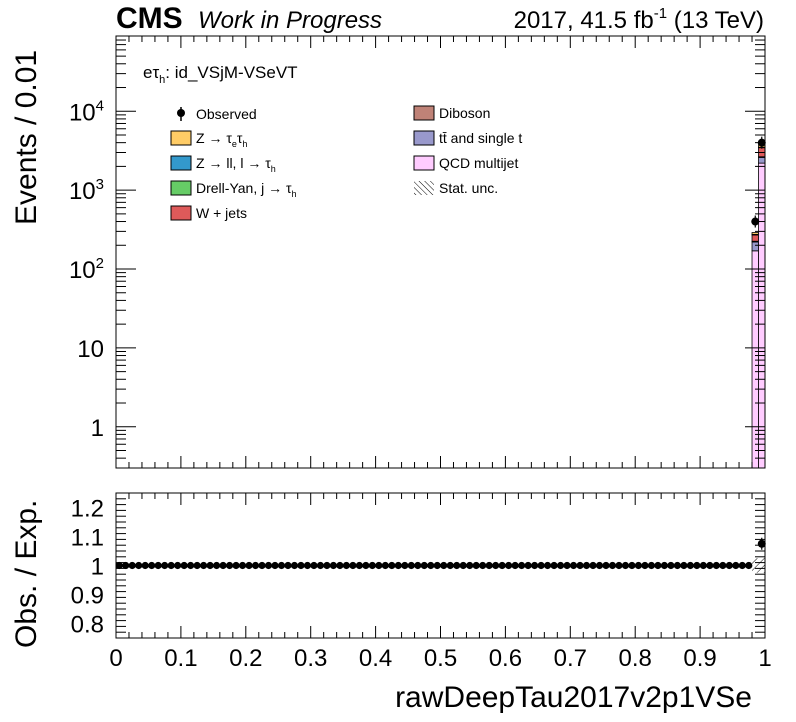 The height and width of the screenshot is (722, 796). What do you see at coordinates (764, 658) in the screenshot?
I see `x-tick-label: 1` at bounding box center [764, 658].